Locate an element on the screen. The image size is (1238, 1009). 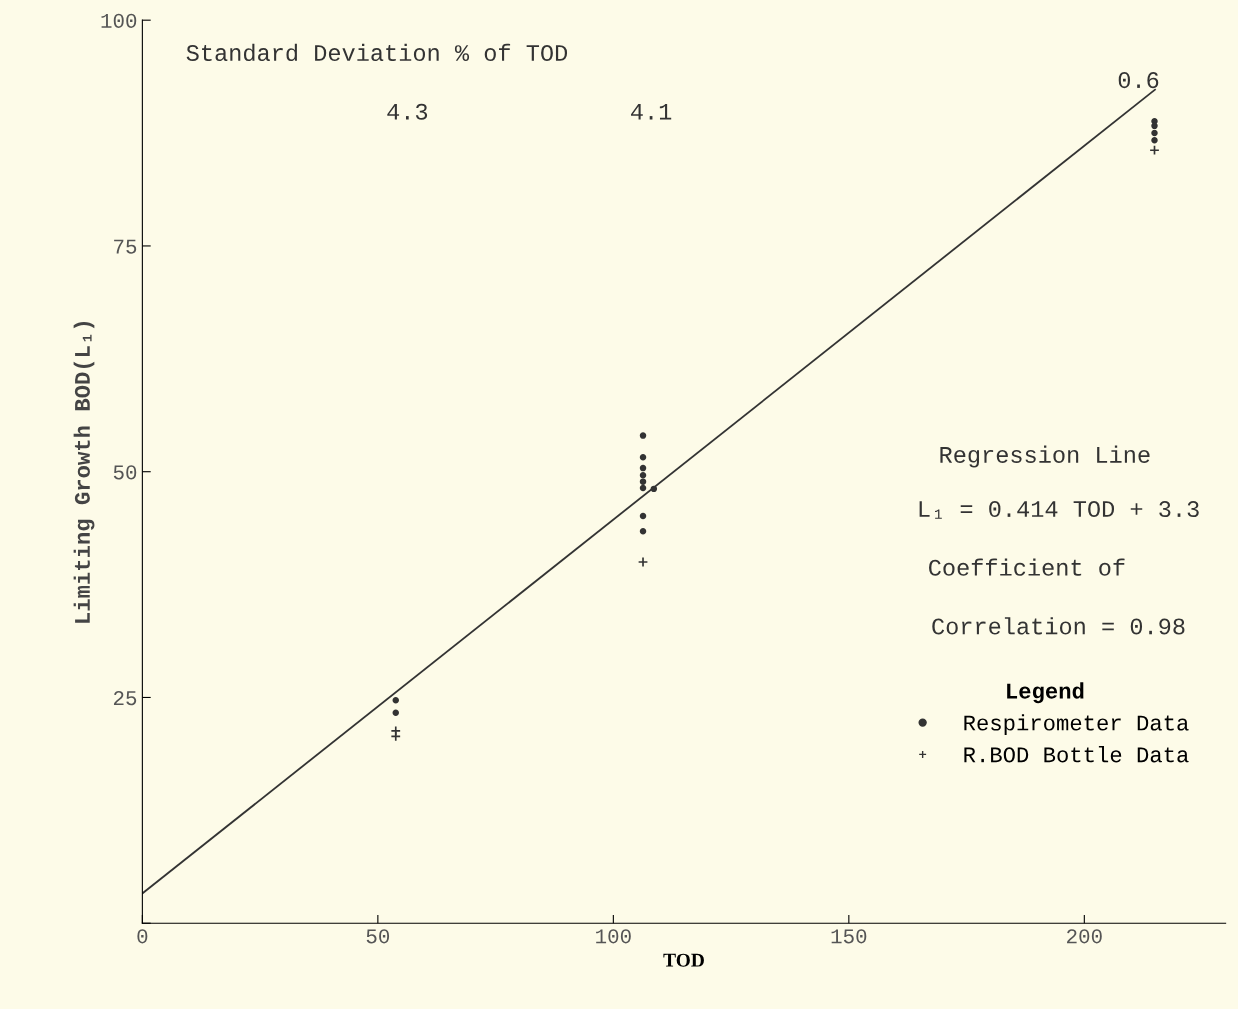
annotation: Correlation = 0.98 is located at coordinates (1058, 626).